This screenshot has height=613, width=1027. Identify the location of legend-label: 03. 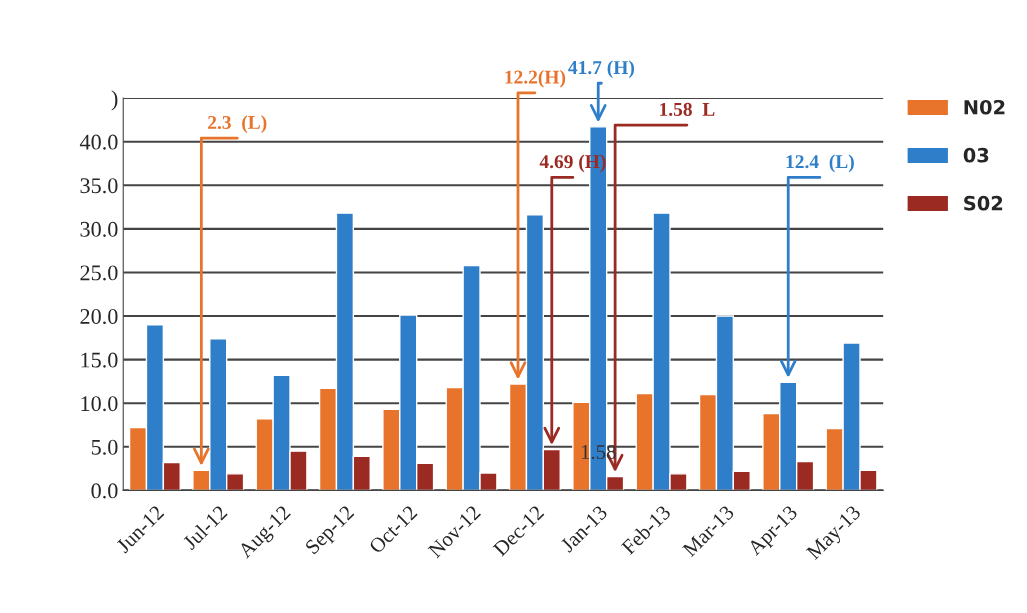
(976, 155).